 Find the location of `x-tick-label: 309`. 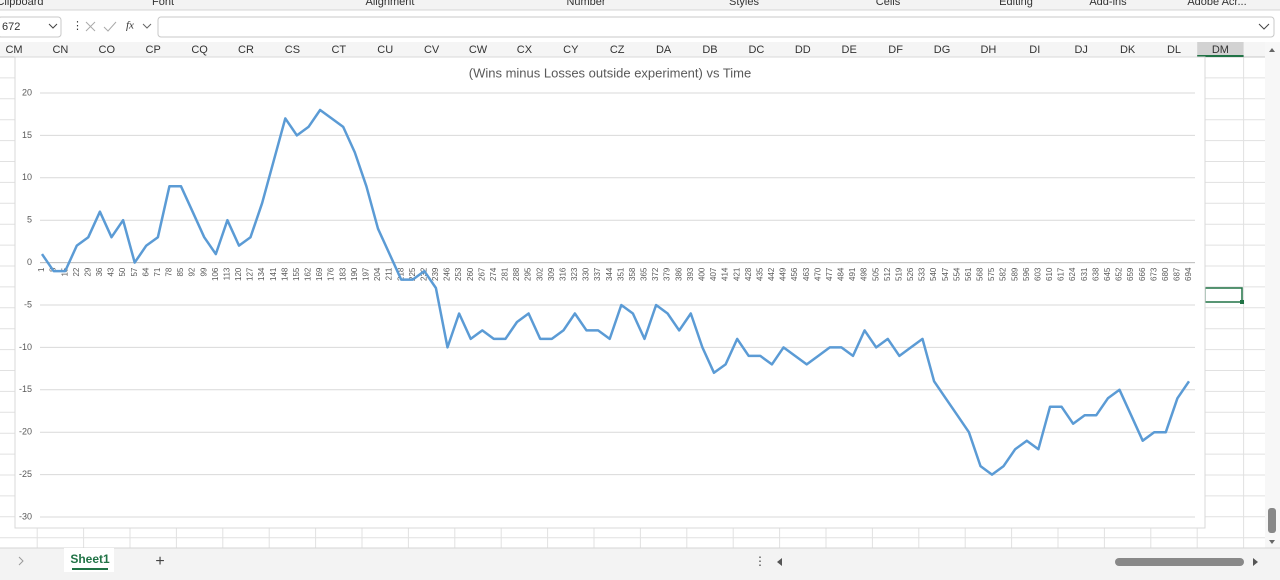

x-tick-label: 309 is located at coordinates (551, 274).